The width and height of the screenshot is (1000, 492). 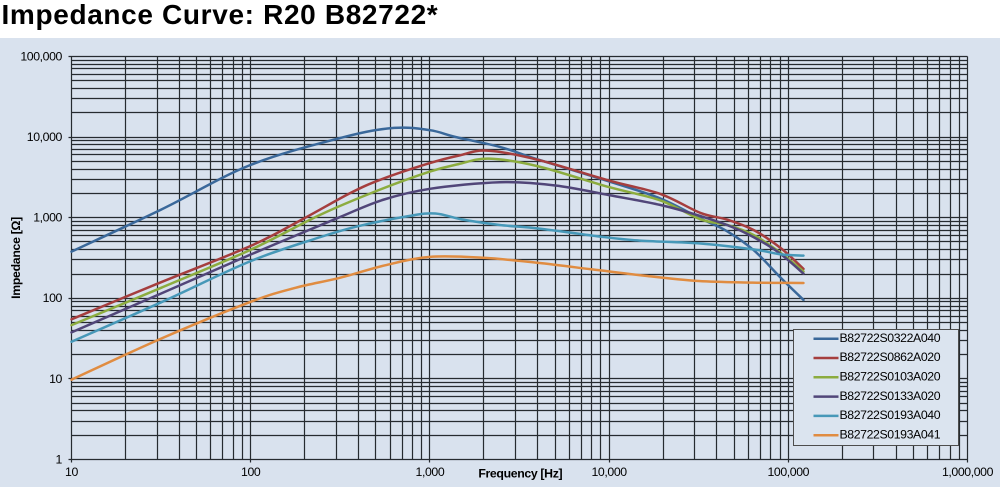 I want to click on svg-text: 1, so click(x=59, y=459).